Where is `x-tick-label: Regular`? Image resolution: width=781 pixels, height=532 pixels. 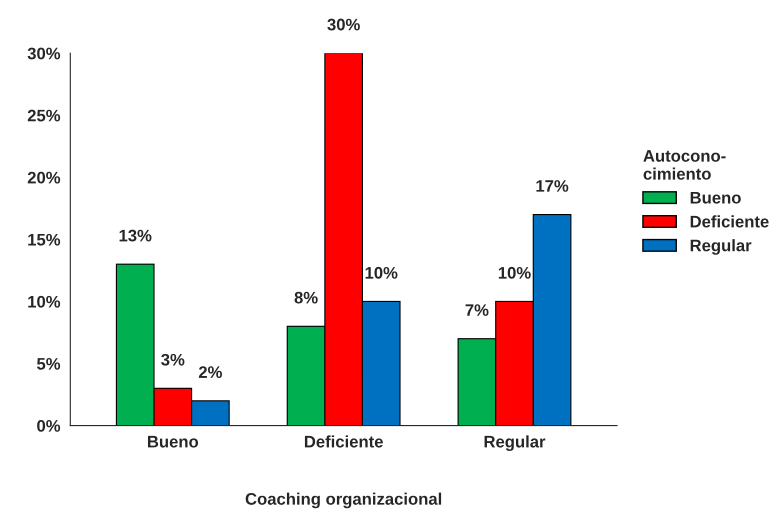 x-tick-label: Regular is located at coordinates (515, 443).